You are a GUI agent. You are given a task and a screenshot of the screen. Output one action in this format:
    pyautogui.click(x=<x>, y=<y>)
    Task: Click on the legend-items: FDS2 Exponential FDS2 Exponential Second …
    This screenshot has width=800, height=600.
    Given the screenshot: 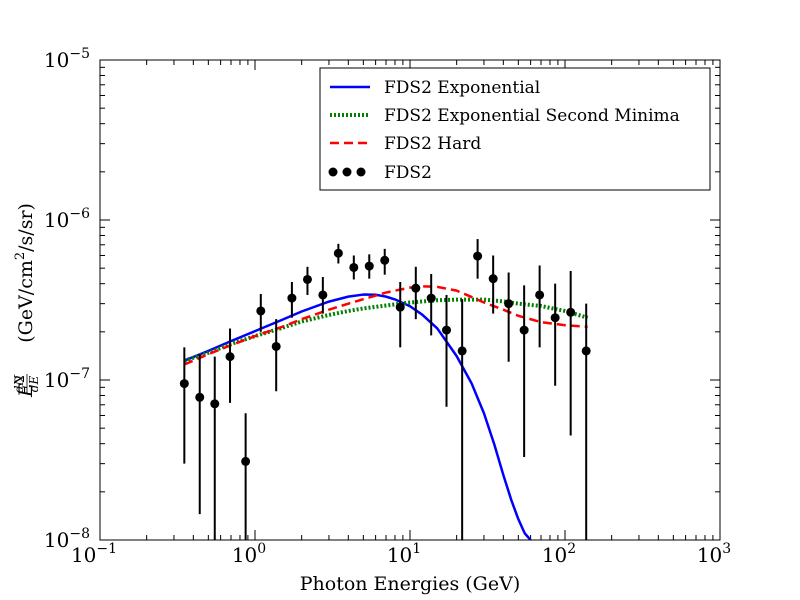 What is the action you would take?
    pyautogui.click(x=504, y=130)
    